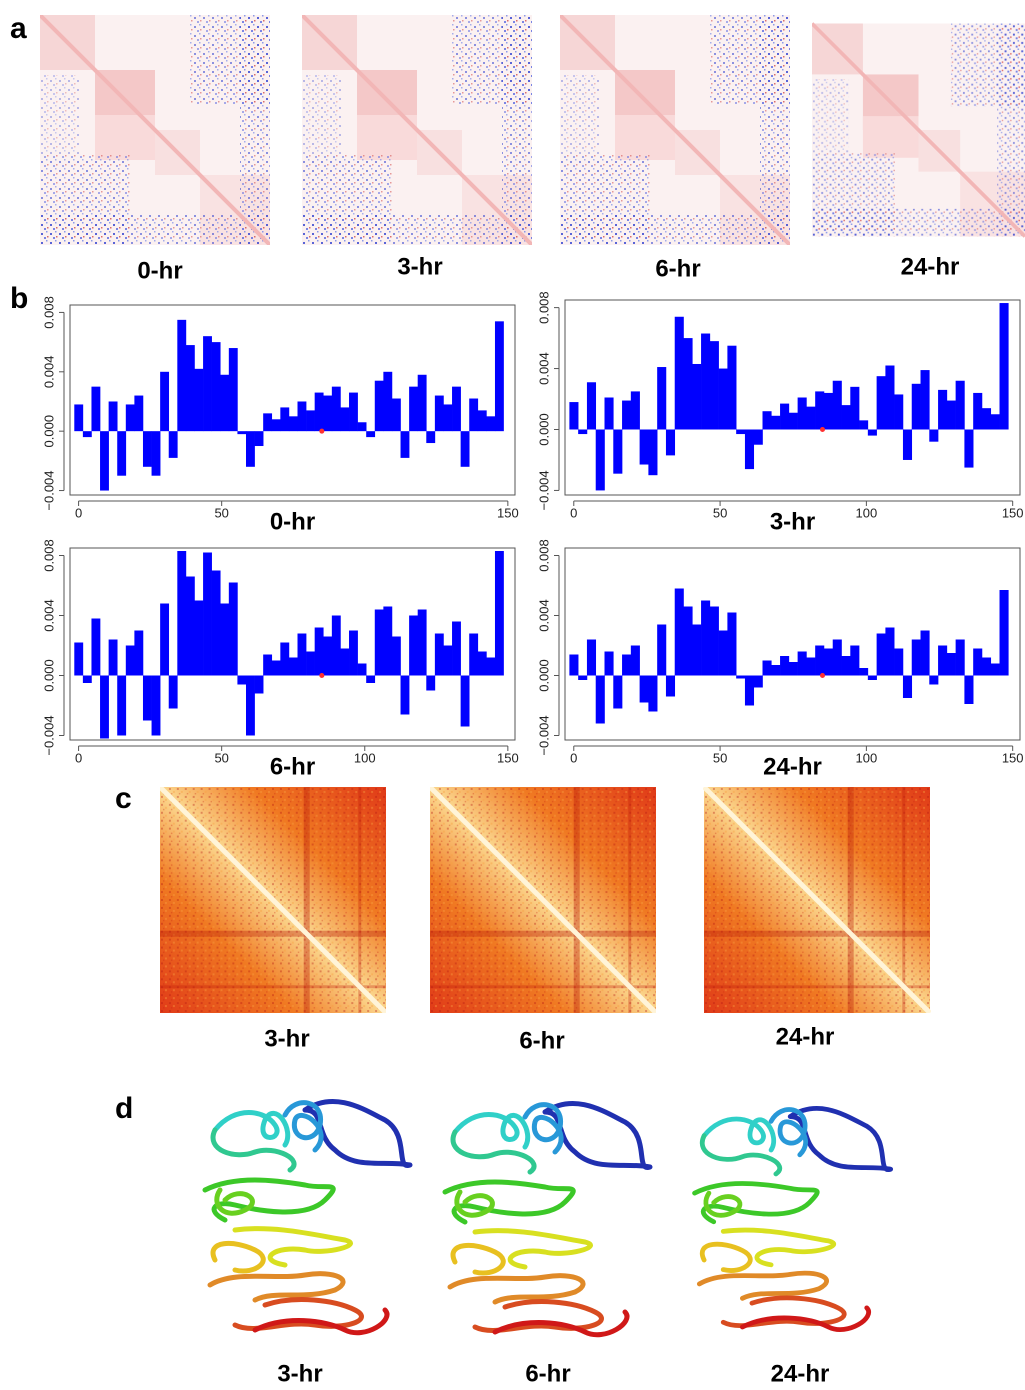 Image resolution: width=1025 pixels, height=1390 pixels. What do you see at coordinates (18, 28) in the screenshot?
I see `panel-label: a` at bounding box center [18, 28].